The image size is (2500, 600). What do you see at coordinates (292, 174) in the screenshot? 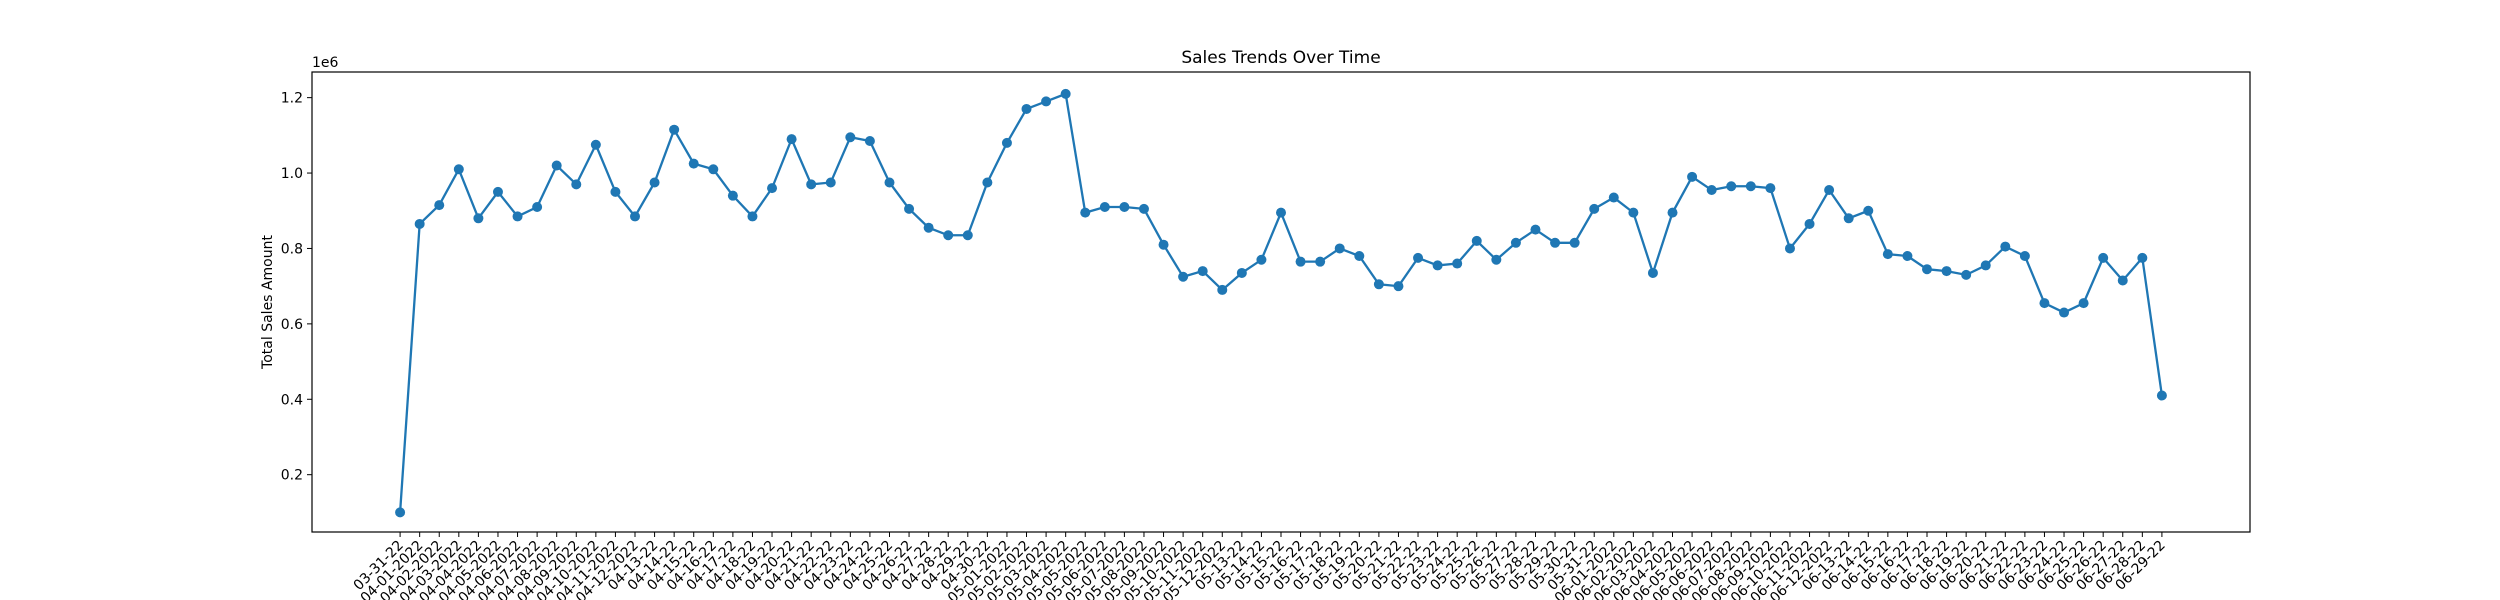
I see `y-tick-label: 1.0` at bounding box center [292, 174].